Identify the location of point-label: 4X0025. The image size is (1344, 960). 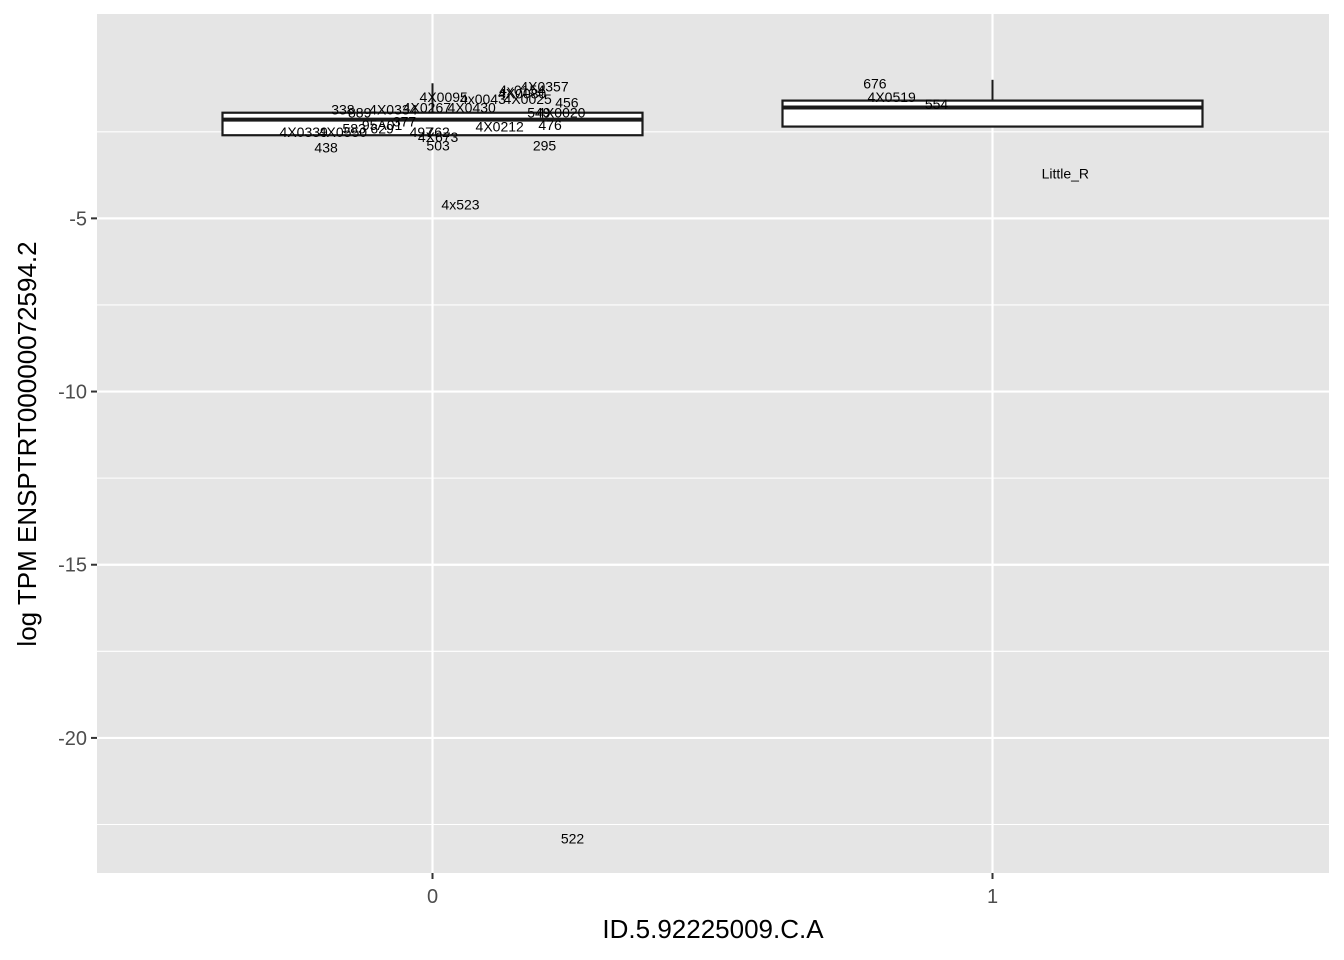
(528, 99).